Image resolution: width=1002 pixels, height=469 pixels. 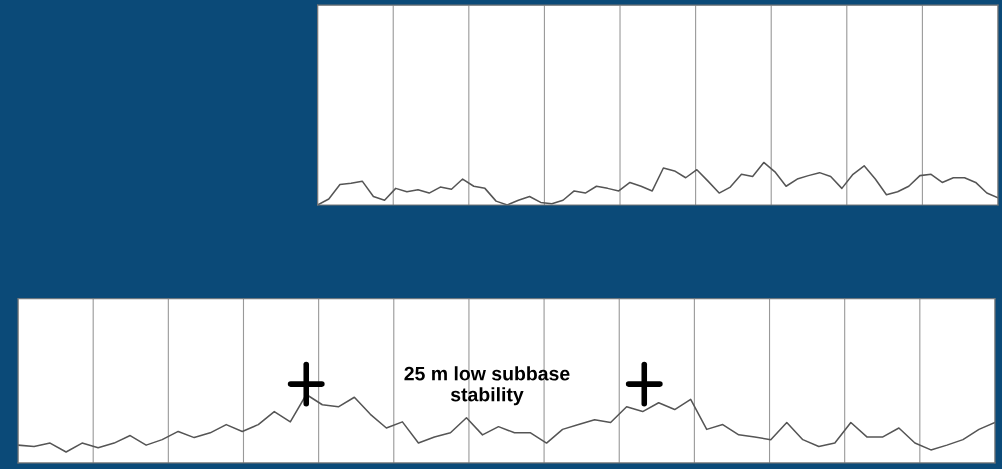 What do you see at coordinates (487, 386) in the screenshot?
I see `annotation: 25 m low subbase stability` at bounding box center [487, 386].